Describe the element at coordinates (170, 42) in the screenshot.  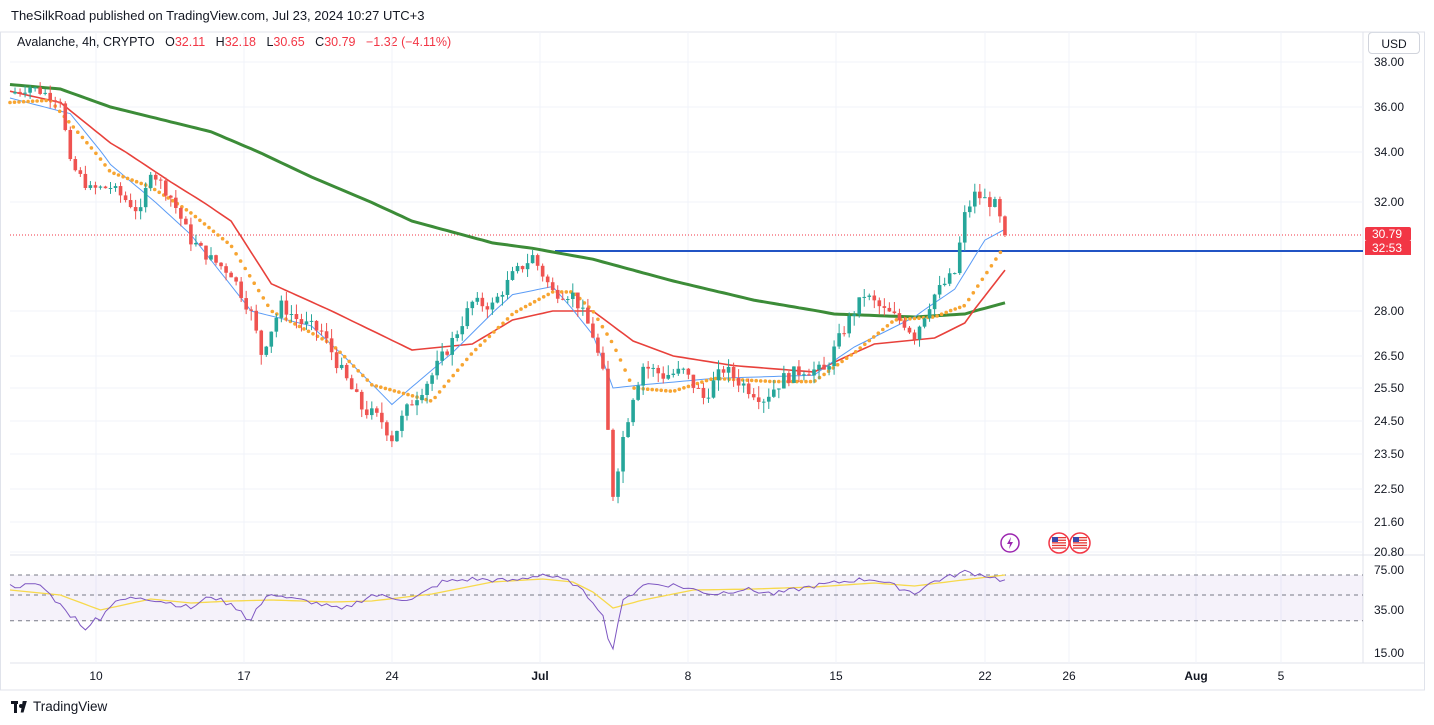
I see `open-key: O` at that location.